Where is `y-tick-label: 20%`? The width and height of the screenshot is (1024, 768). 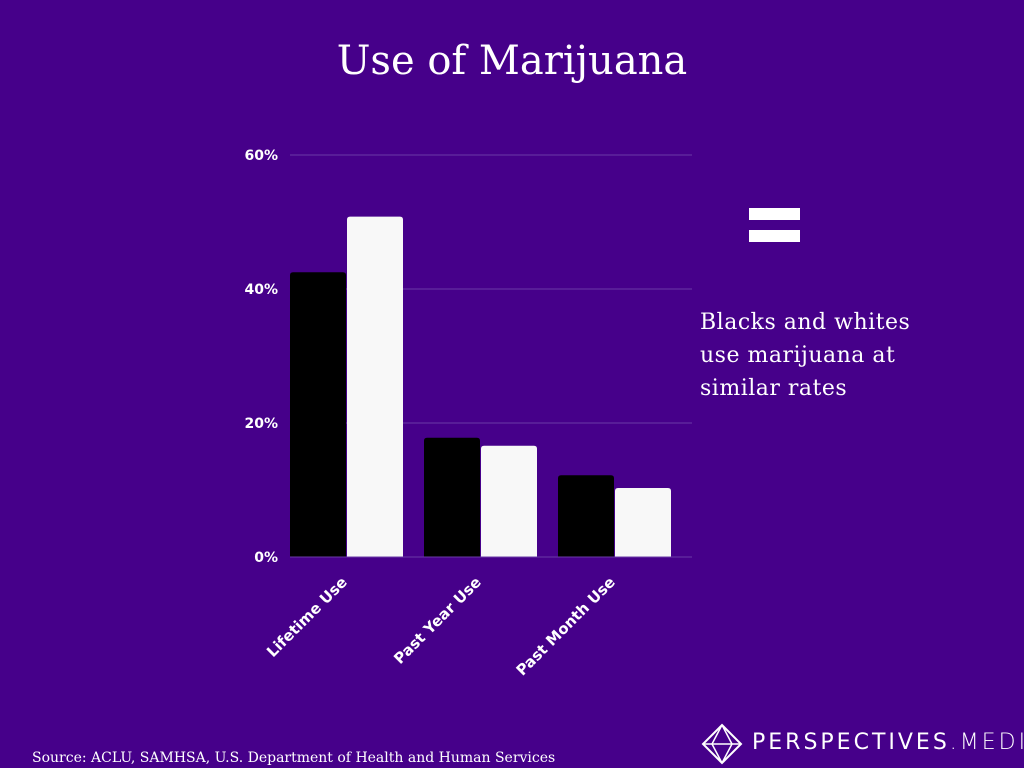
y-tick-label: 20% is located at coordinates (261, 424).